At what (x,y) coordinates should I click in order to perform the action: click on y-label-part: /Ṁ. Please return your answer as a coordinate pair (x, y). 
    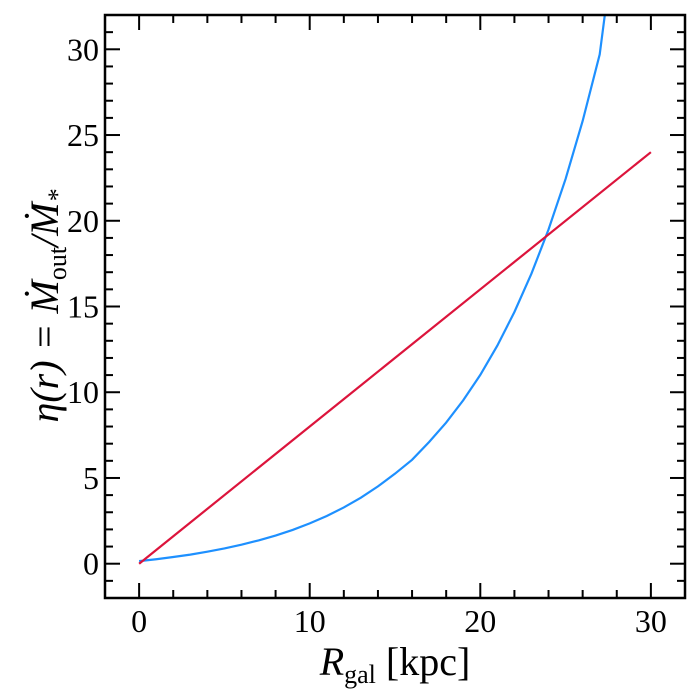
    Looking at the image, I should click on (44, 224).